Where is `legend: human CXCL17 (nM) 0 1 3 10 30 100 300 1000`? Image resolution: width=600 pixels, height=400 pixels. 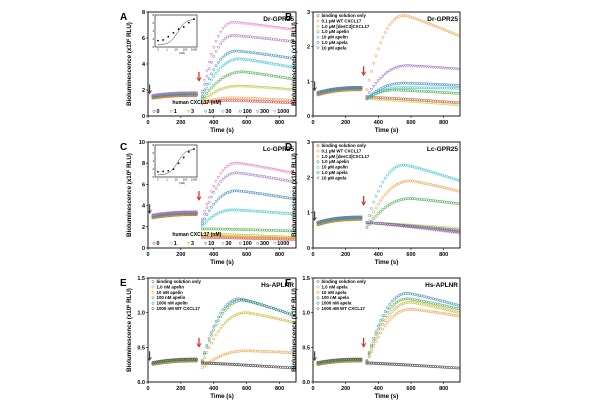
legend: human CXCL17 (nM) 0 1 3 10 30 100 300 1000 is located at coordinates (220, 239).